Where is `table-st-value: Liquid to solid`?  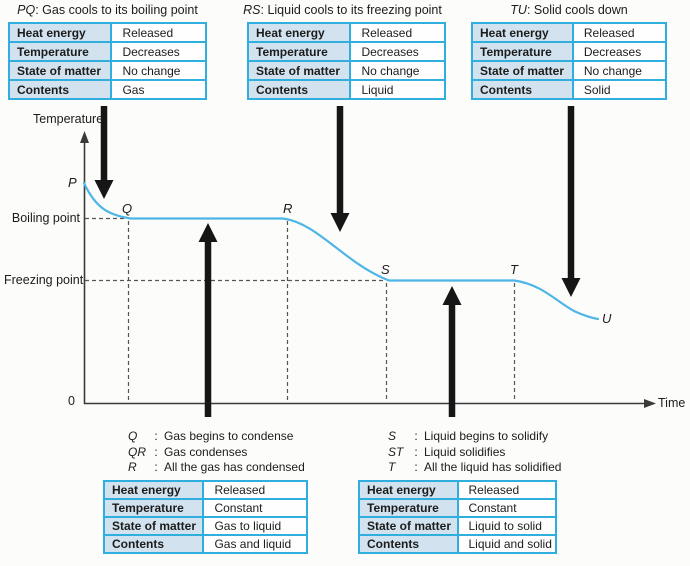 table-st-value: Liquid to solid is located at coordinates (506, 526).